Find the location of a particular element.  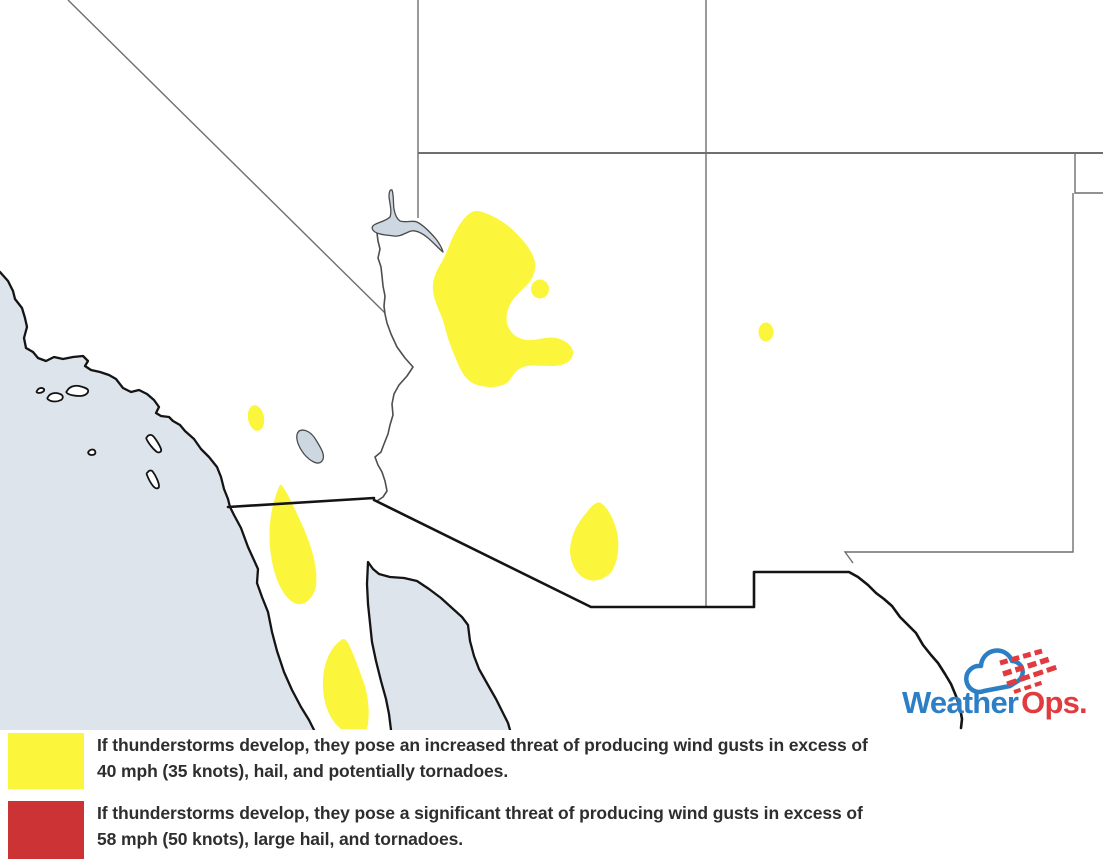

logo-wordmark: WeatherOps. is located at coordinates (994, 702).